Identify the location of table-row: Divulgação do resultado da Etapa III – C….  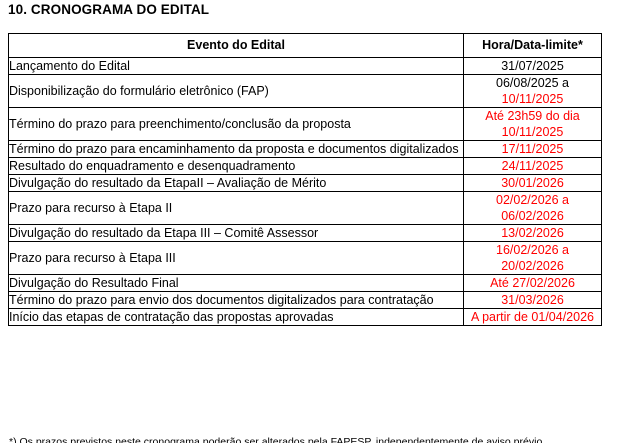
(305, 233).